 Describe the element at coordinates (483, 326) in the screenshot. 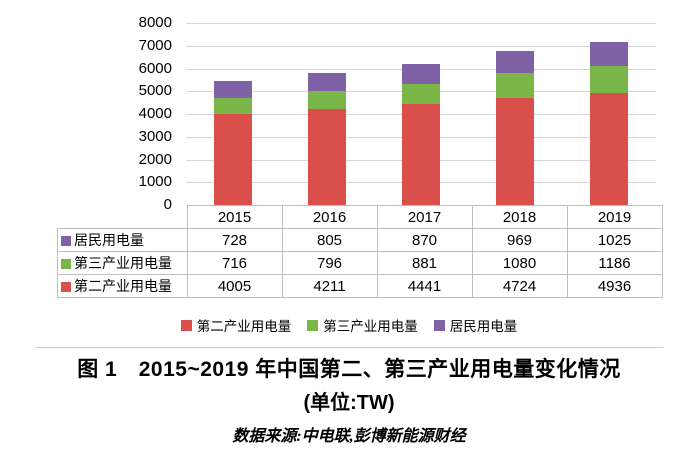

I see `legend-label: 居民用电量` at that location.